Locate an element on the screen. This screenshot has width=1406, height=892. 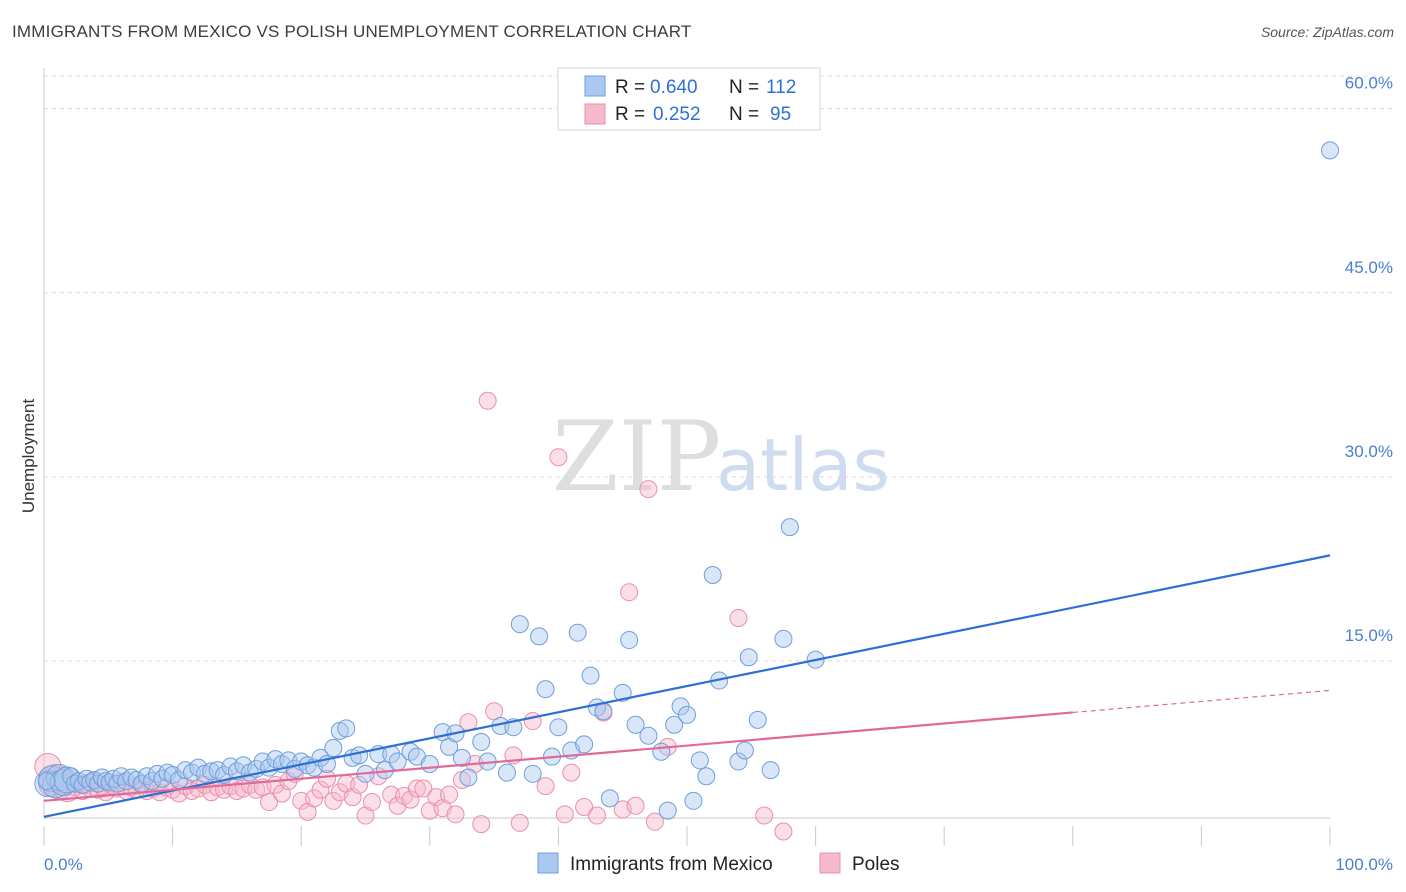
bottom-legend-label-poles: Poles is located at coordinates (876, 864).